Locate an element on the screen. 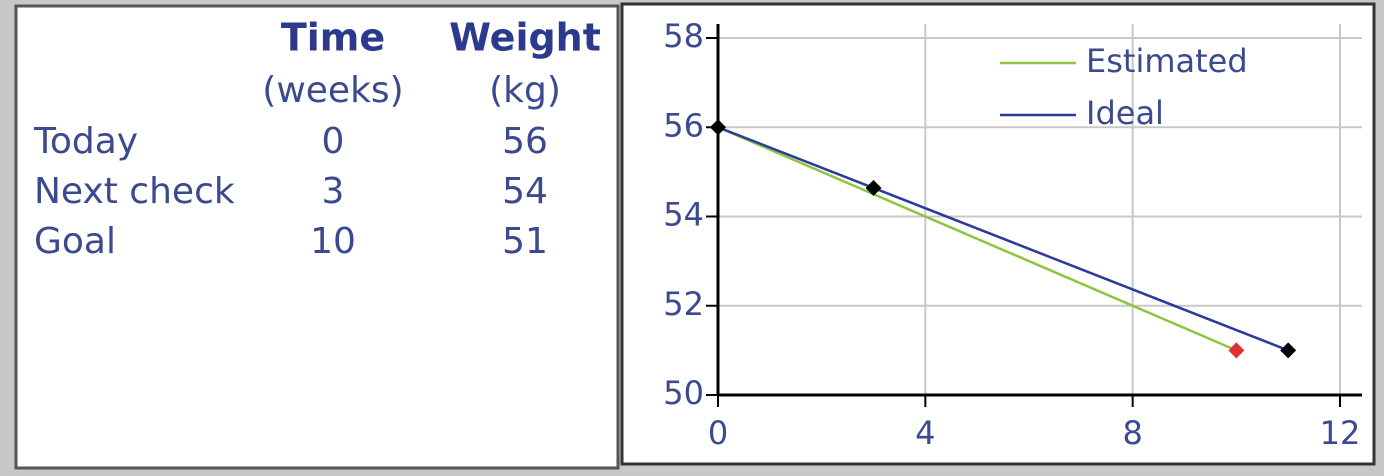 The image size is (1384, 476). y-tick-label: 52 is located at coordinates (683, 304).